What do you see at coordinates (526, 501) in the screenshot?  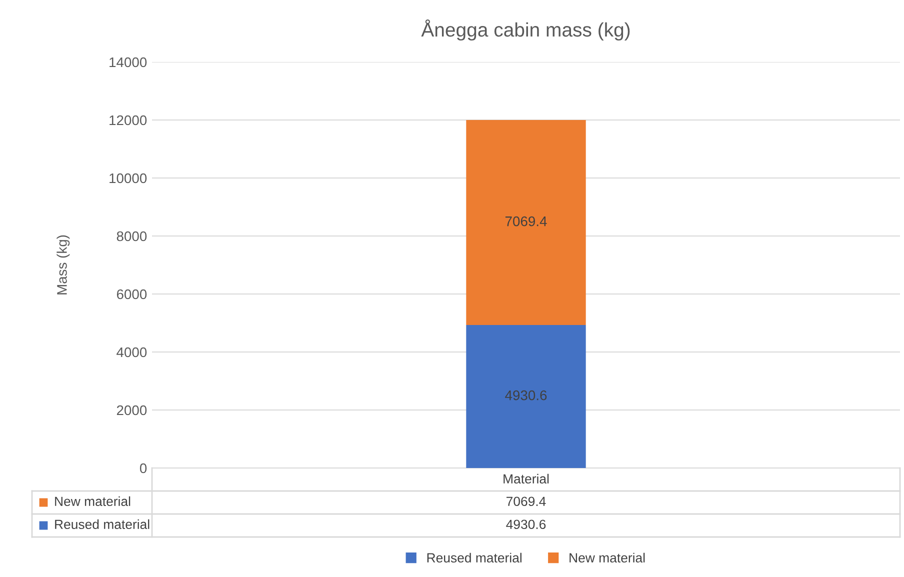 I see `text: 7069.4` at bounding box center [526, 501].